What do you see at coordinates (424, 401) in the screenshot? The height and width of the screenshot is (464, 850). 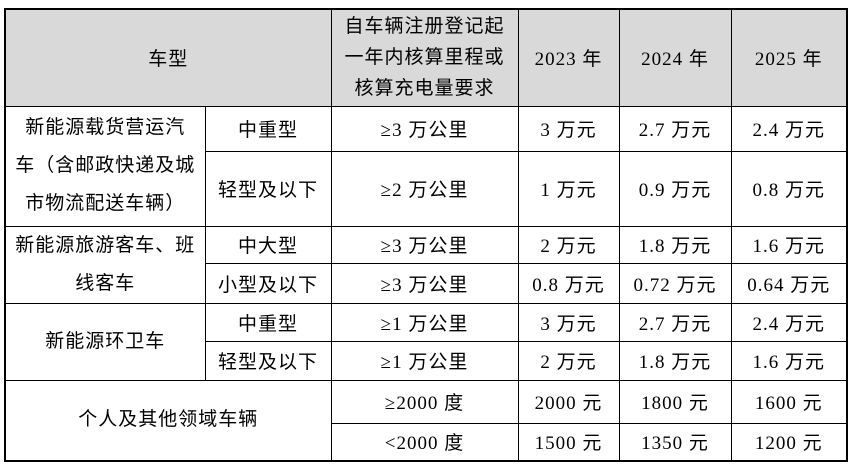 I see `charge-requirement: ≥2000 度` at bounding box center [424, 401].